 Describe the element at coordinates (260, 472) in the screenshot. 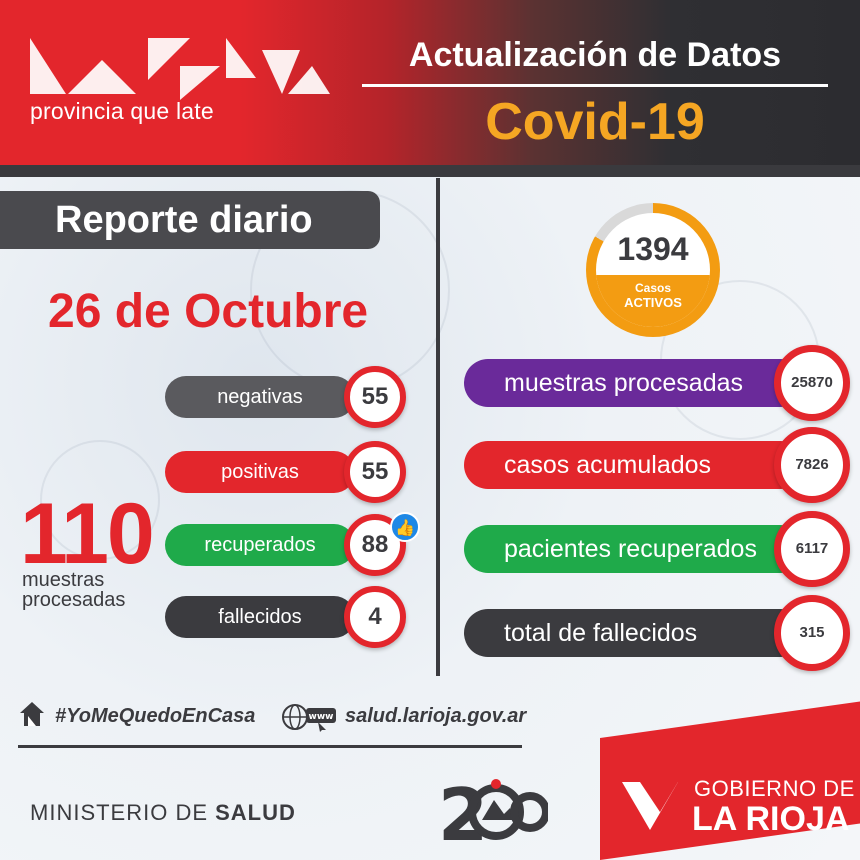

I see `stat-pill-positivas: positivas` at that location.